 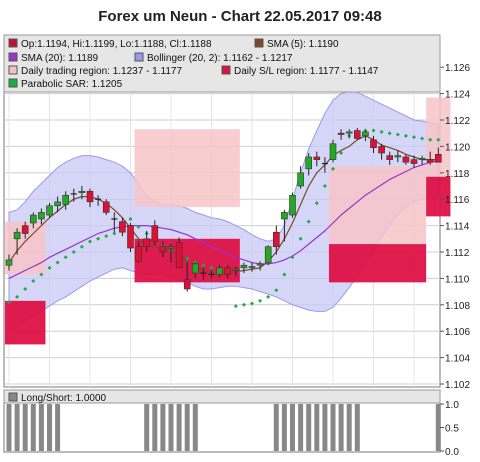 What do you see at coordinates (220, 58) in the screenshot?
I see `legend-label: Bollinger (20, 2): 1.1162 - 1.1217` at bounding box center [220, 58].